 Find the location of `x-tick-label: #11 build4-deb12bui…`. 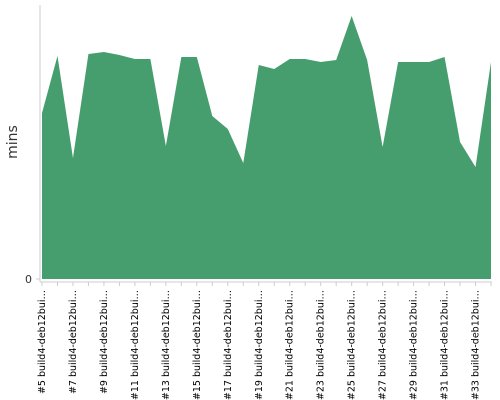

x-tick-label: #11 build4-deb12bui… is located at coordinates (135, 345).